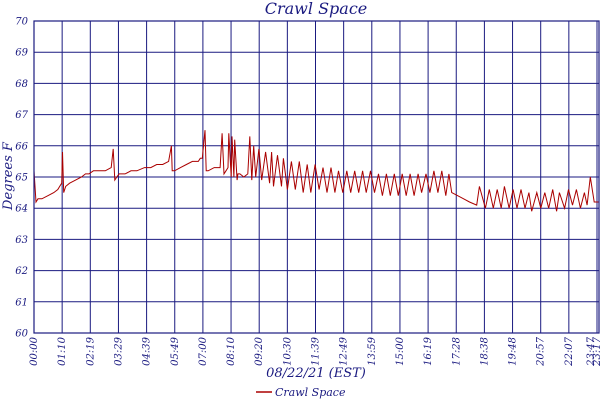  What do you see at coordinates (21, 84) in the screenshot?
I see `y-tick-label: 68` at bounding box center [21, 84].